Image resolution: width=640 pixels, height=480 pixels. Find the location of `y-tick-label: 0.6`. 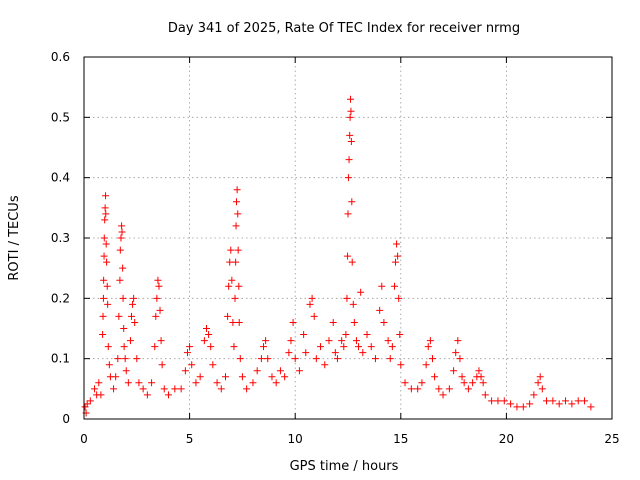

y-tick-label: 0.6 is located at coordinates (60, 57).